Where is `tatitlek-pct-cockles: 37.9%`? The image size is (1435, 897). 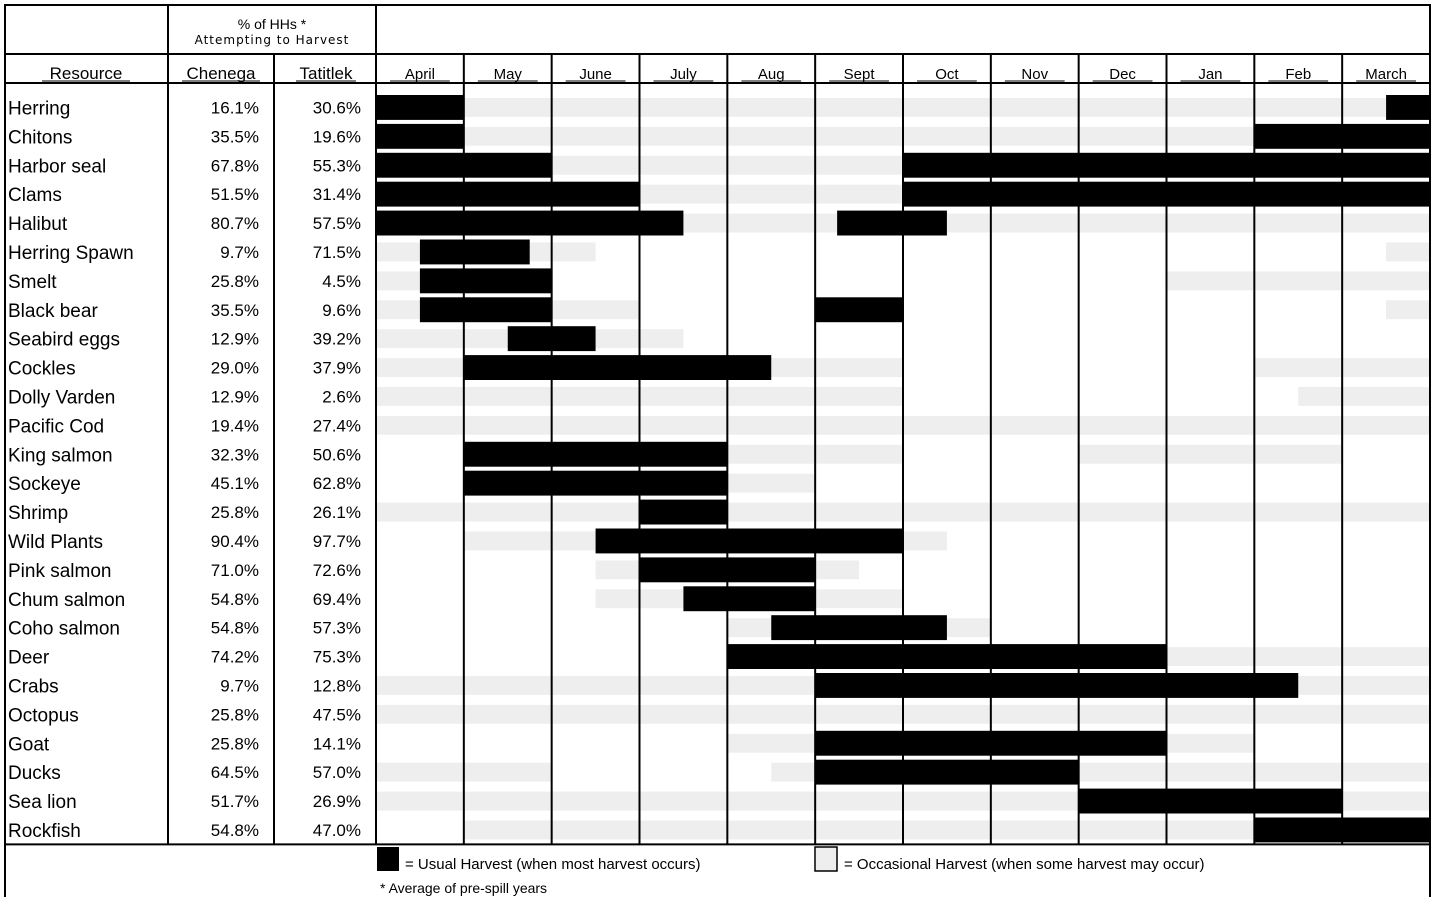 tatitlek-pct-cockles: 37.9% is located at coordinates (337, 368).